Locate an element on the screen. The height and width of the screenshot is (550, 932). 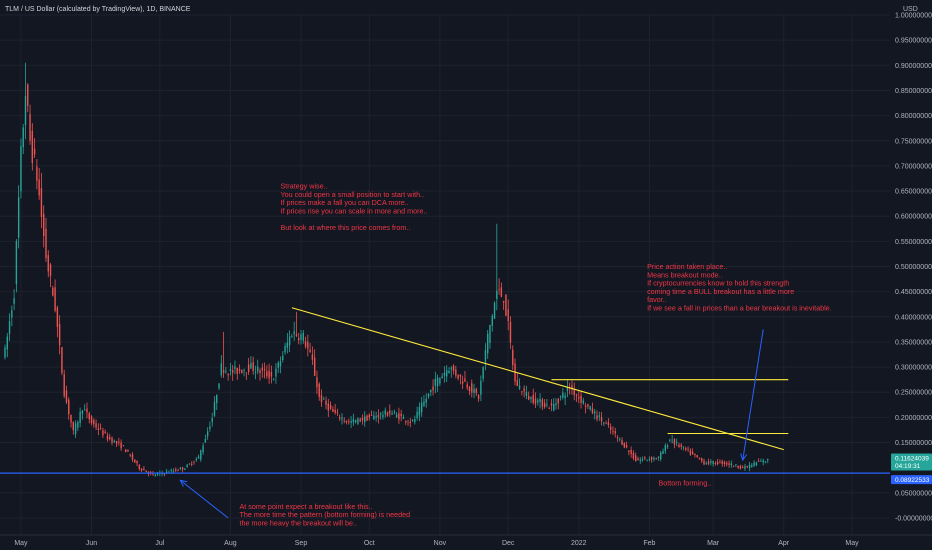
annotation-line: Price action taken place.. is located at coordinates (687, 266).